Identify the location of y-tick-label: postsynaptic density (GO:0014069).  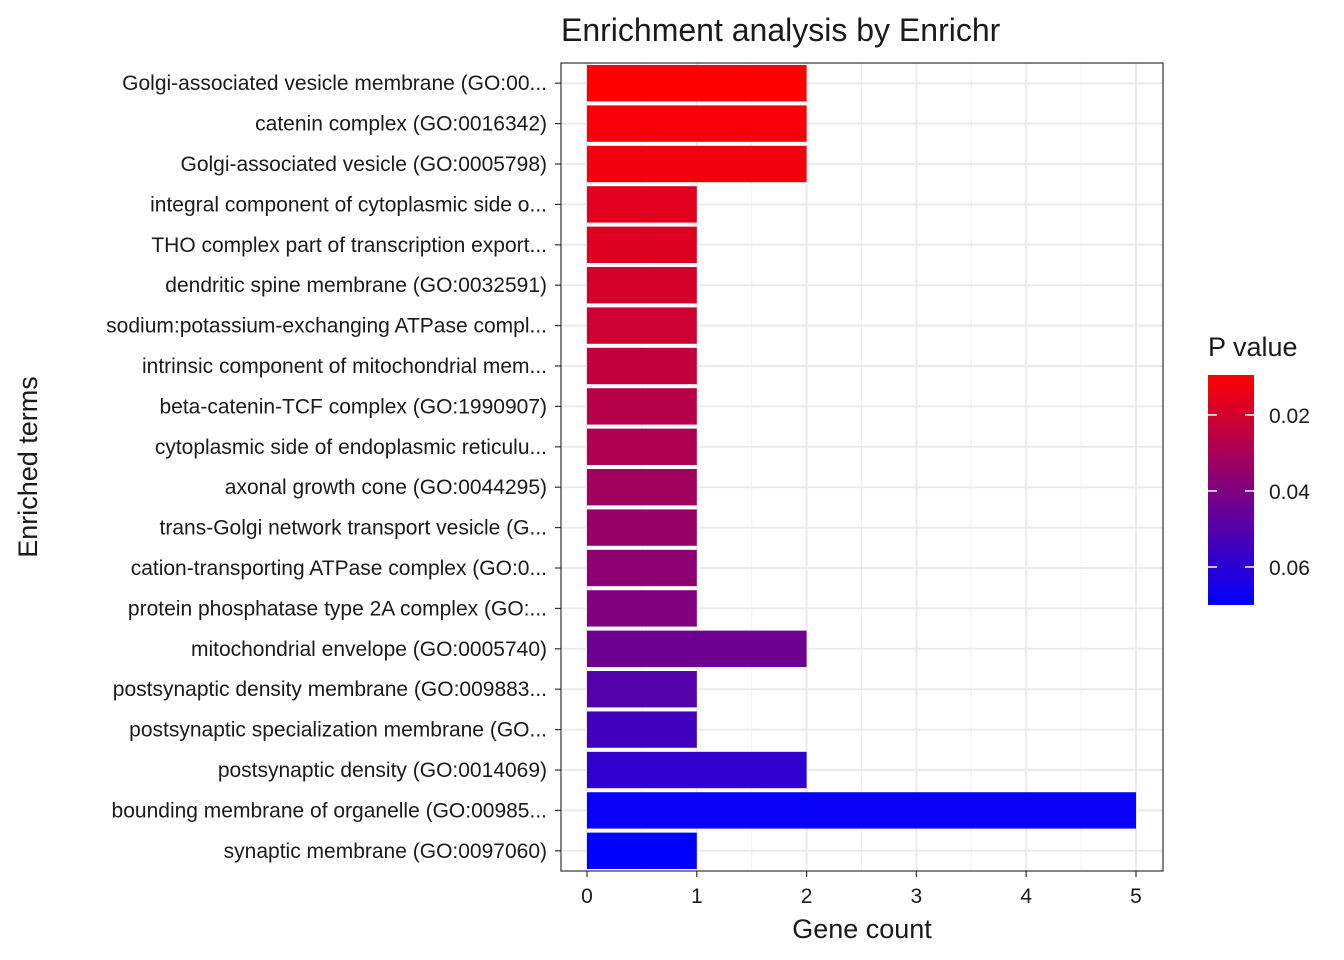
(382, 770).